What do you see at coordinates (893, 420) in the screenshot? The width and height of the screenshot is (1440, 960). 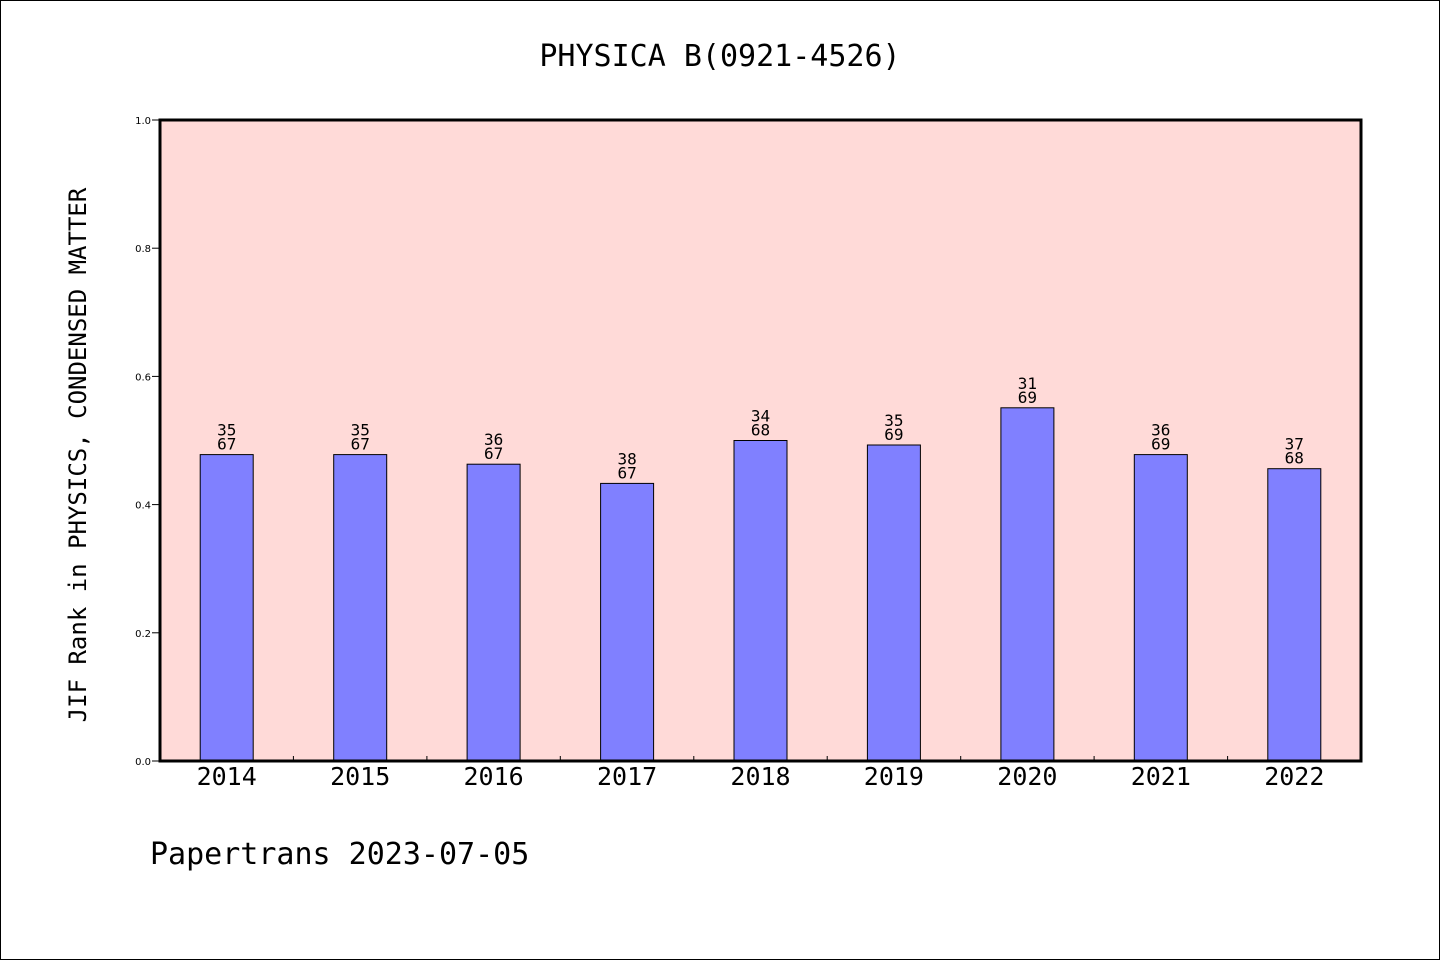 I see `bar-rank-label-2019: 35` at bounding box center [893, 420].